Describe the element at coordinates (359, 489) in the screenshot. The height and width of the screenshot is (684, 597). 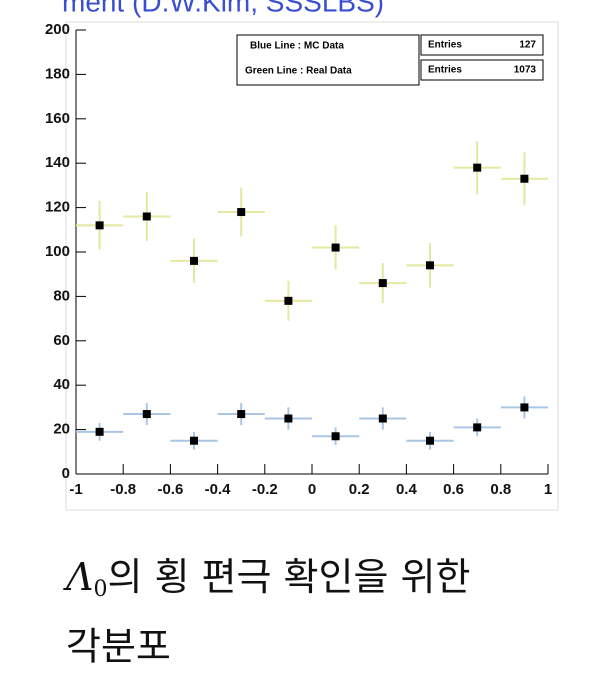
I see `x-tick-label: 0.2` at that location.